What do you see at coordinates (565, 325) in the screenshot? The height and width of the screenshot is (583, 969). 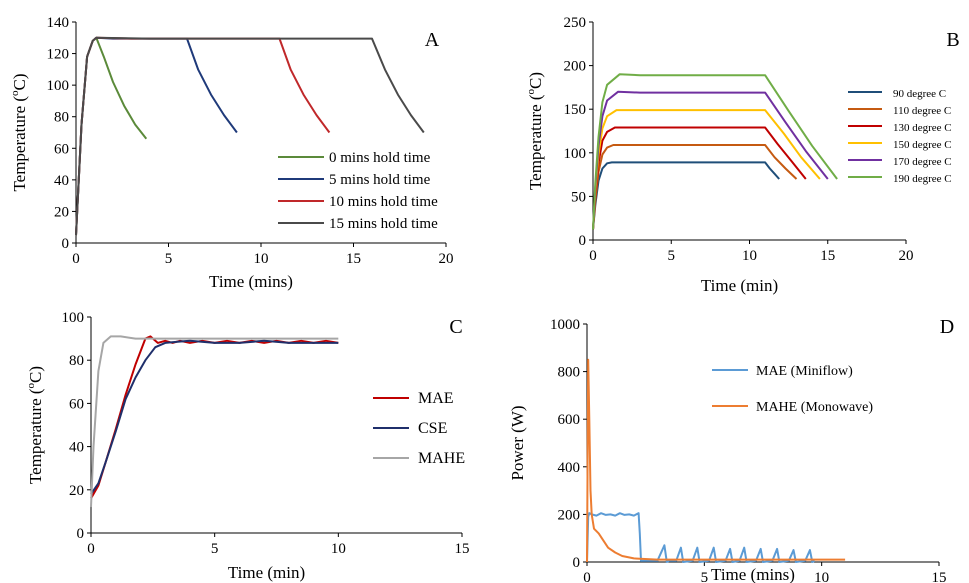 I see `y-tick-label: 1000` at bounding box center [565, 325].